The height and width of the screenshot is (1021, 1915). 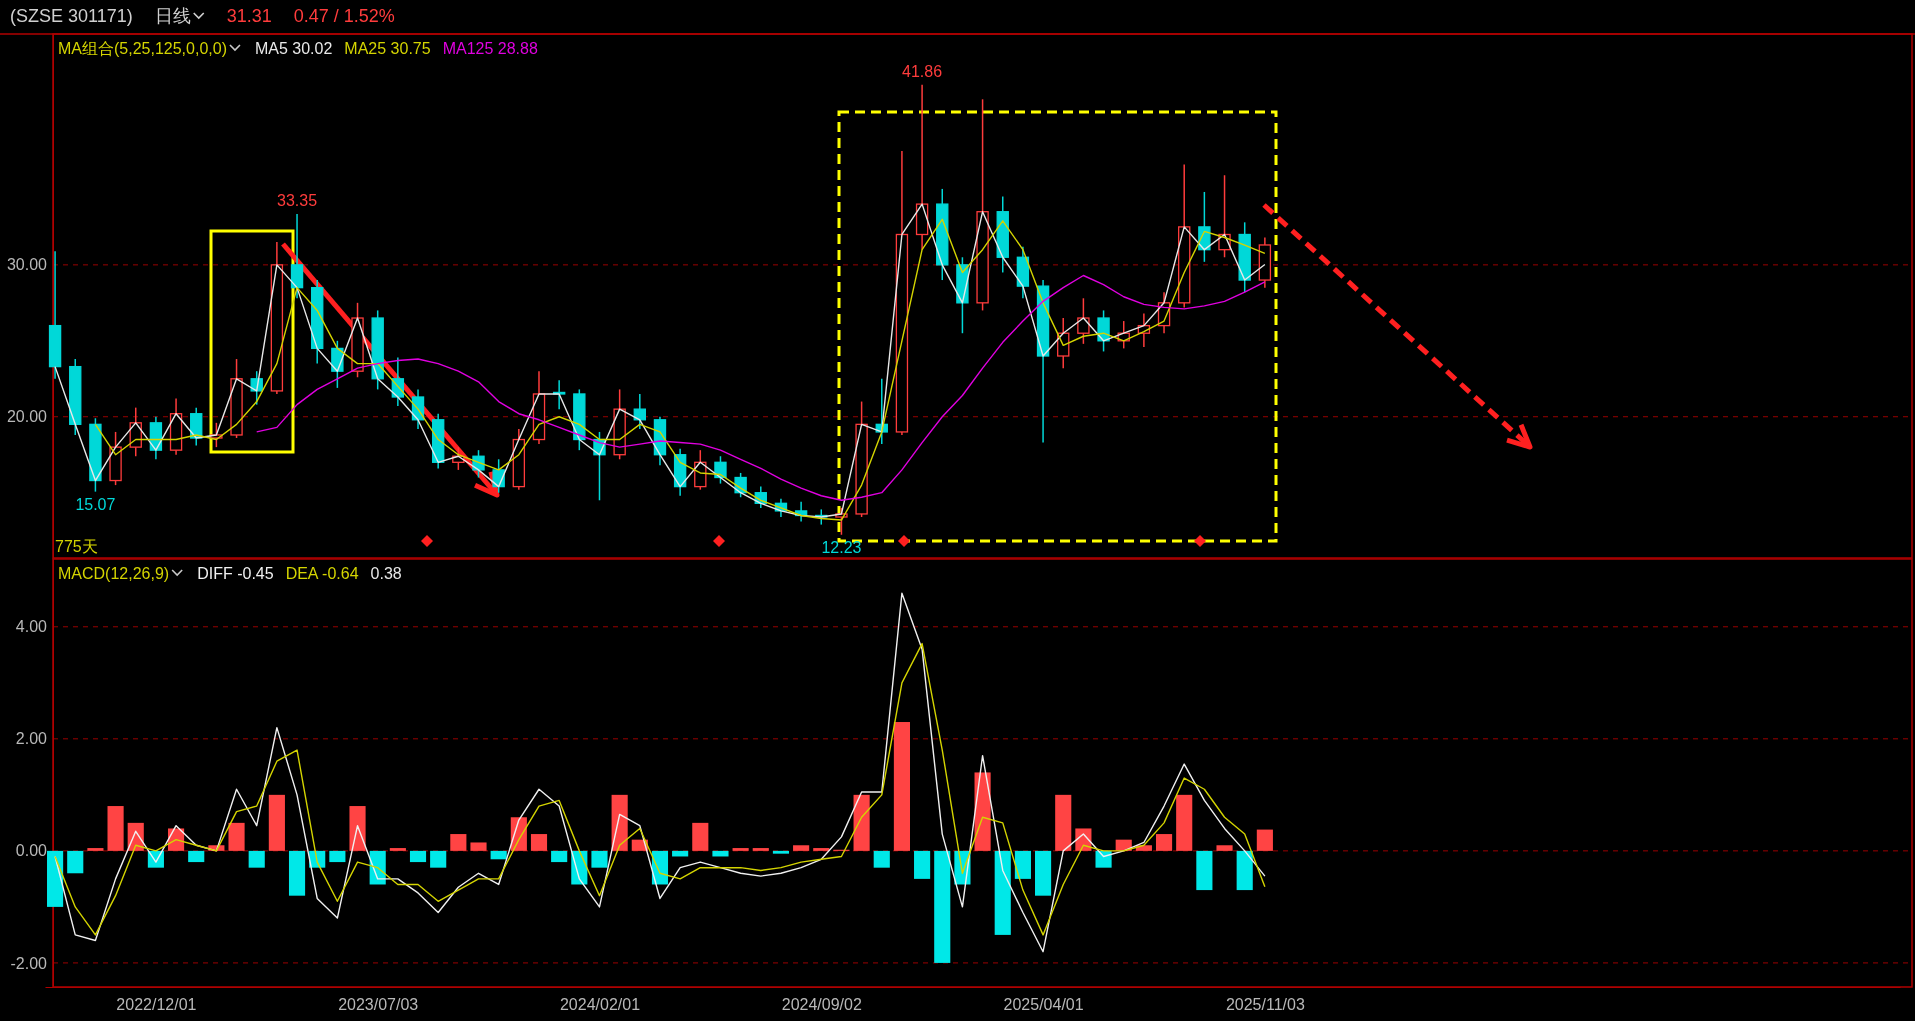 What do you see at coordinates (297, 200) in the screenshot?
I see `annotation: 33.35` at bounding box center [297, 200].